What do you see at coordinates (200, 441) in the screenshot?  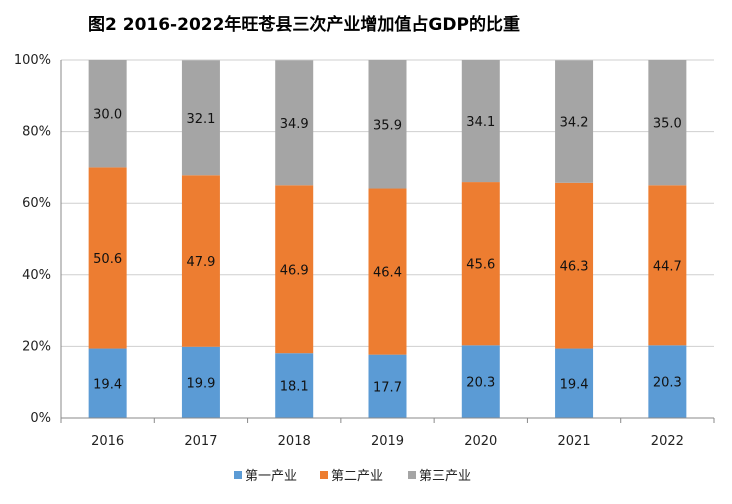 I see `x-tick-label: 2017` at bounding box center [200, 441].